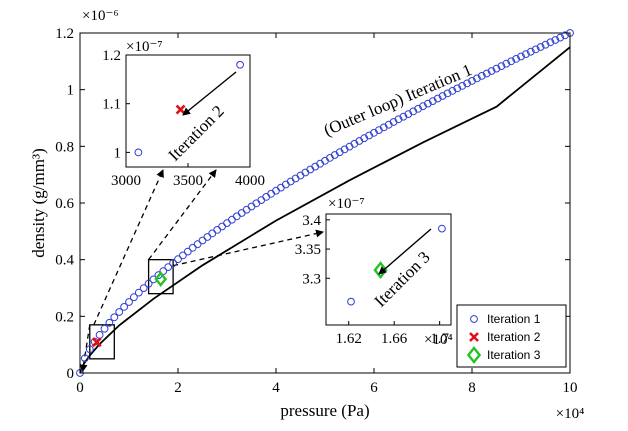 The image size is (628, 431). Describe the element at coordinates (111, 56) in the screenshot. I see `inset-1-y-tick-label: 1.2` at that location.